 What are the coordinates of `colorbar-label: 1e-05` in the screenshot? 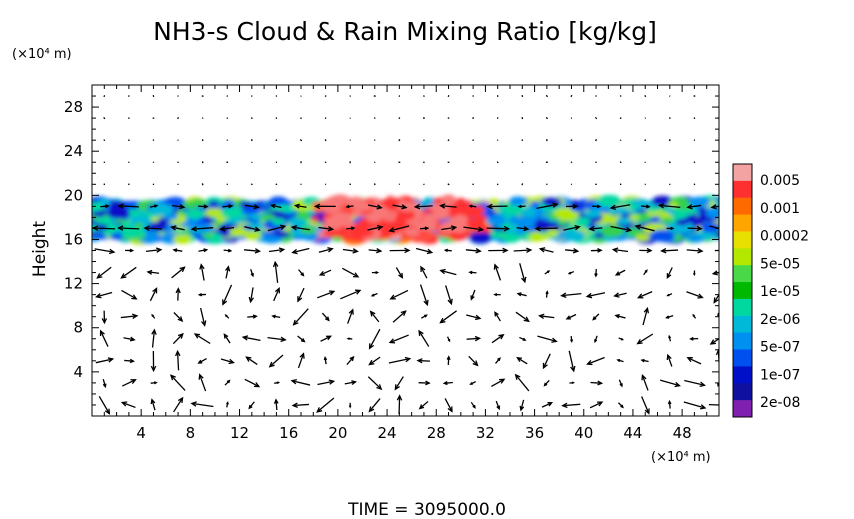 It's located at (780, 292).